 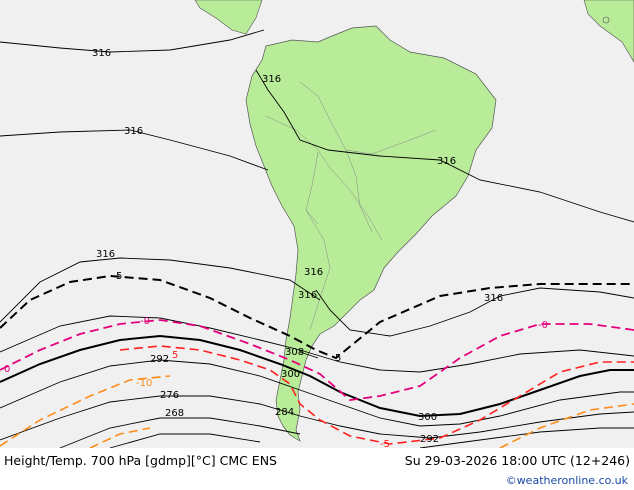 I want to click on temp-label: 0, so click(x=7, y=369).